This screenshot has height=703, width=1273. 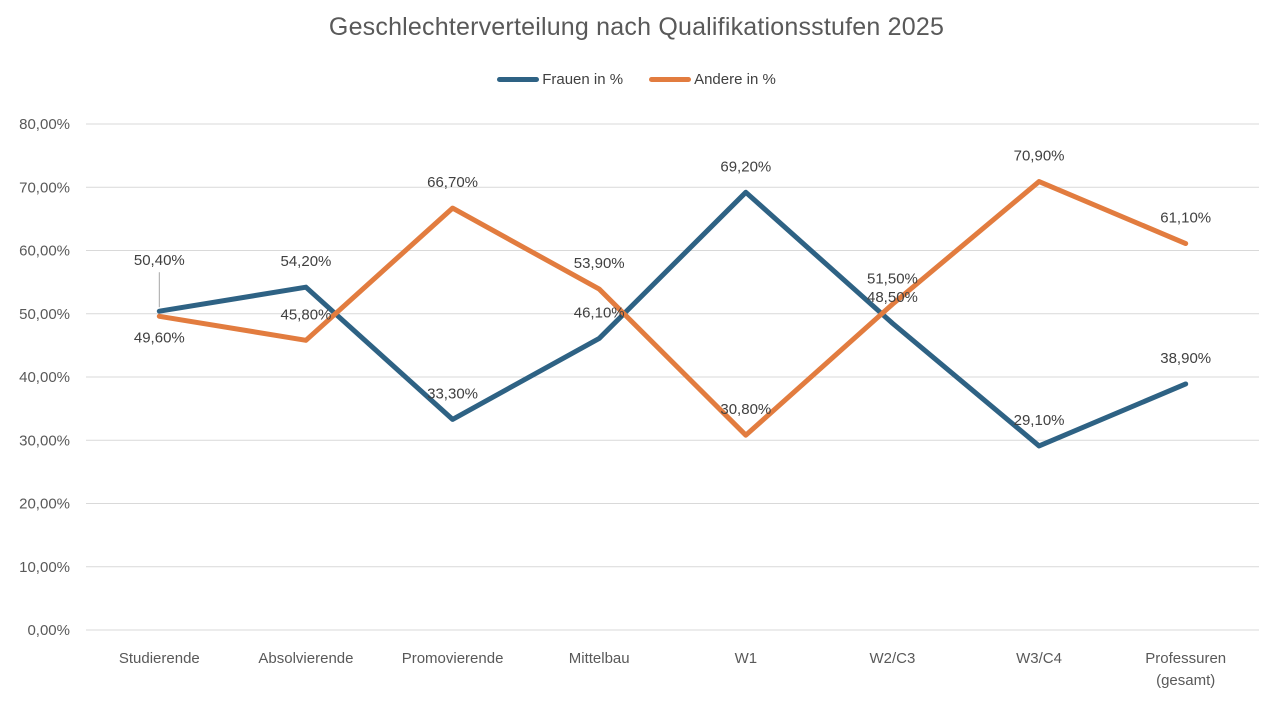 I want to click on frauen-data-label: 48,50%, so click(x=892, y=297).